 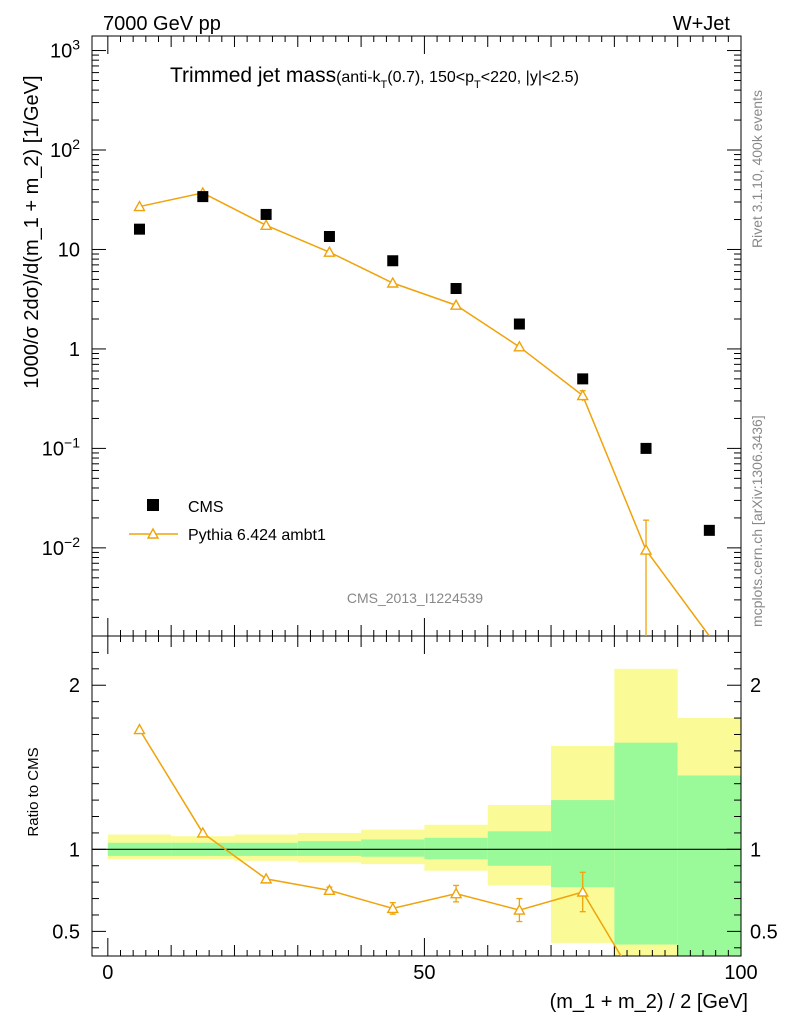 I want to click on main-y-tick-label-exponent: 3, so click(x=76, y=45).